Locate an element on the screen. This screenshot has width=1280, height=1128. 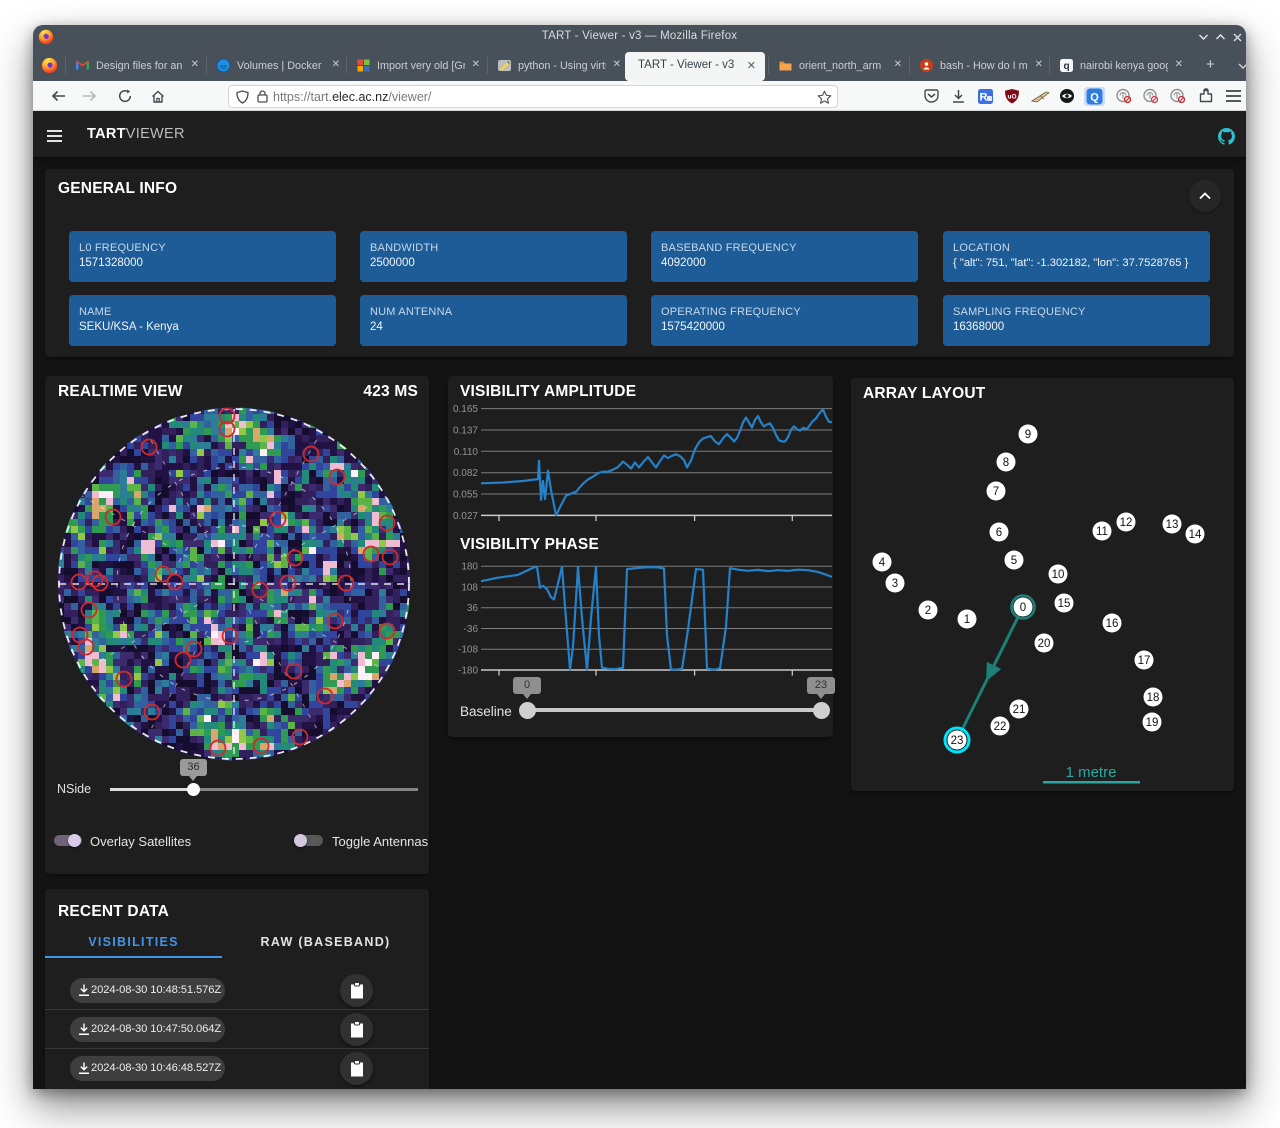
svg-text: 11 is located at coordinates (1102, 532).